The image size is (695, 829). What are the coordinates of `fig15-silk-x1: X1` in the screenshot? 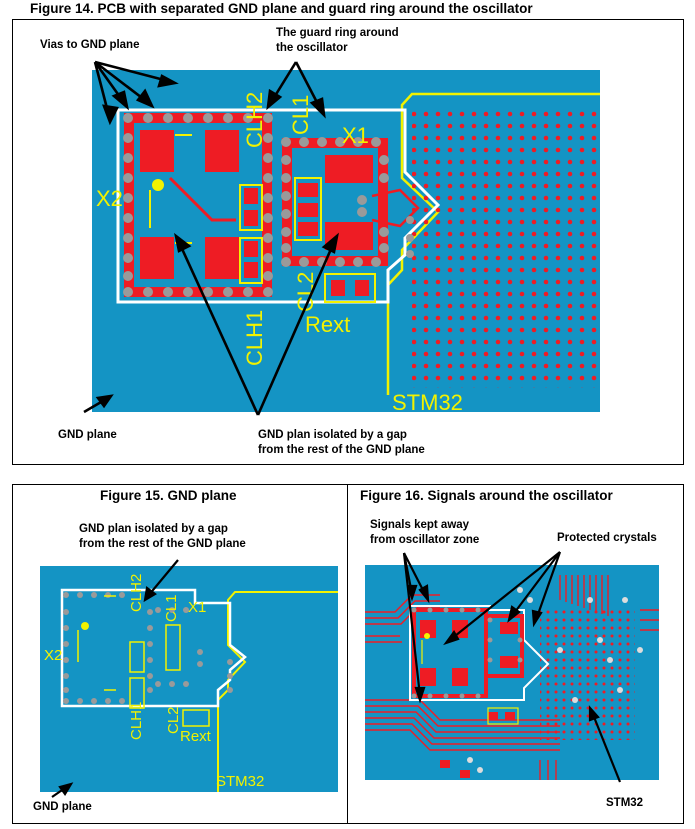 It's located at (197, 607).